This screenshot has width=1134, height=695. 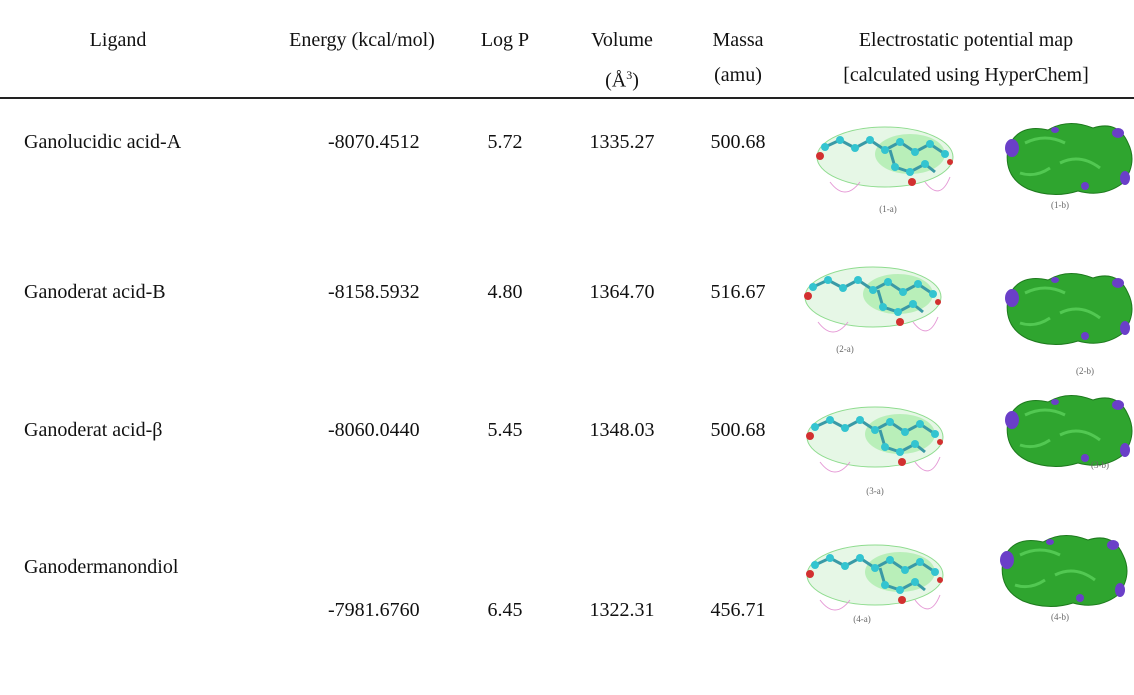 What do you see at coordinates (374, 142) in the screenshot?
I see `cell-energy: -8070.4512` at bounding box center [374, 142].